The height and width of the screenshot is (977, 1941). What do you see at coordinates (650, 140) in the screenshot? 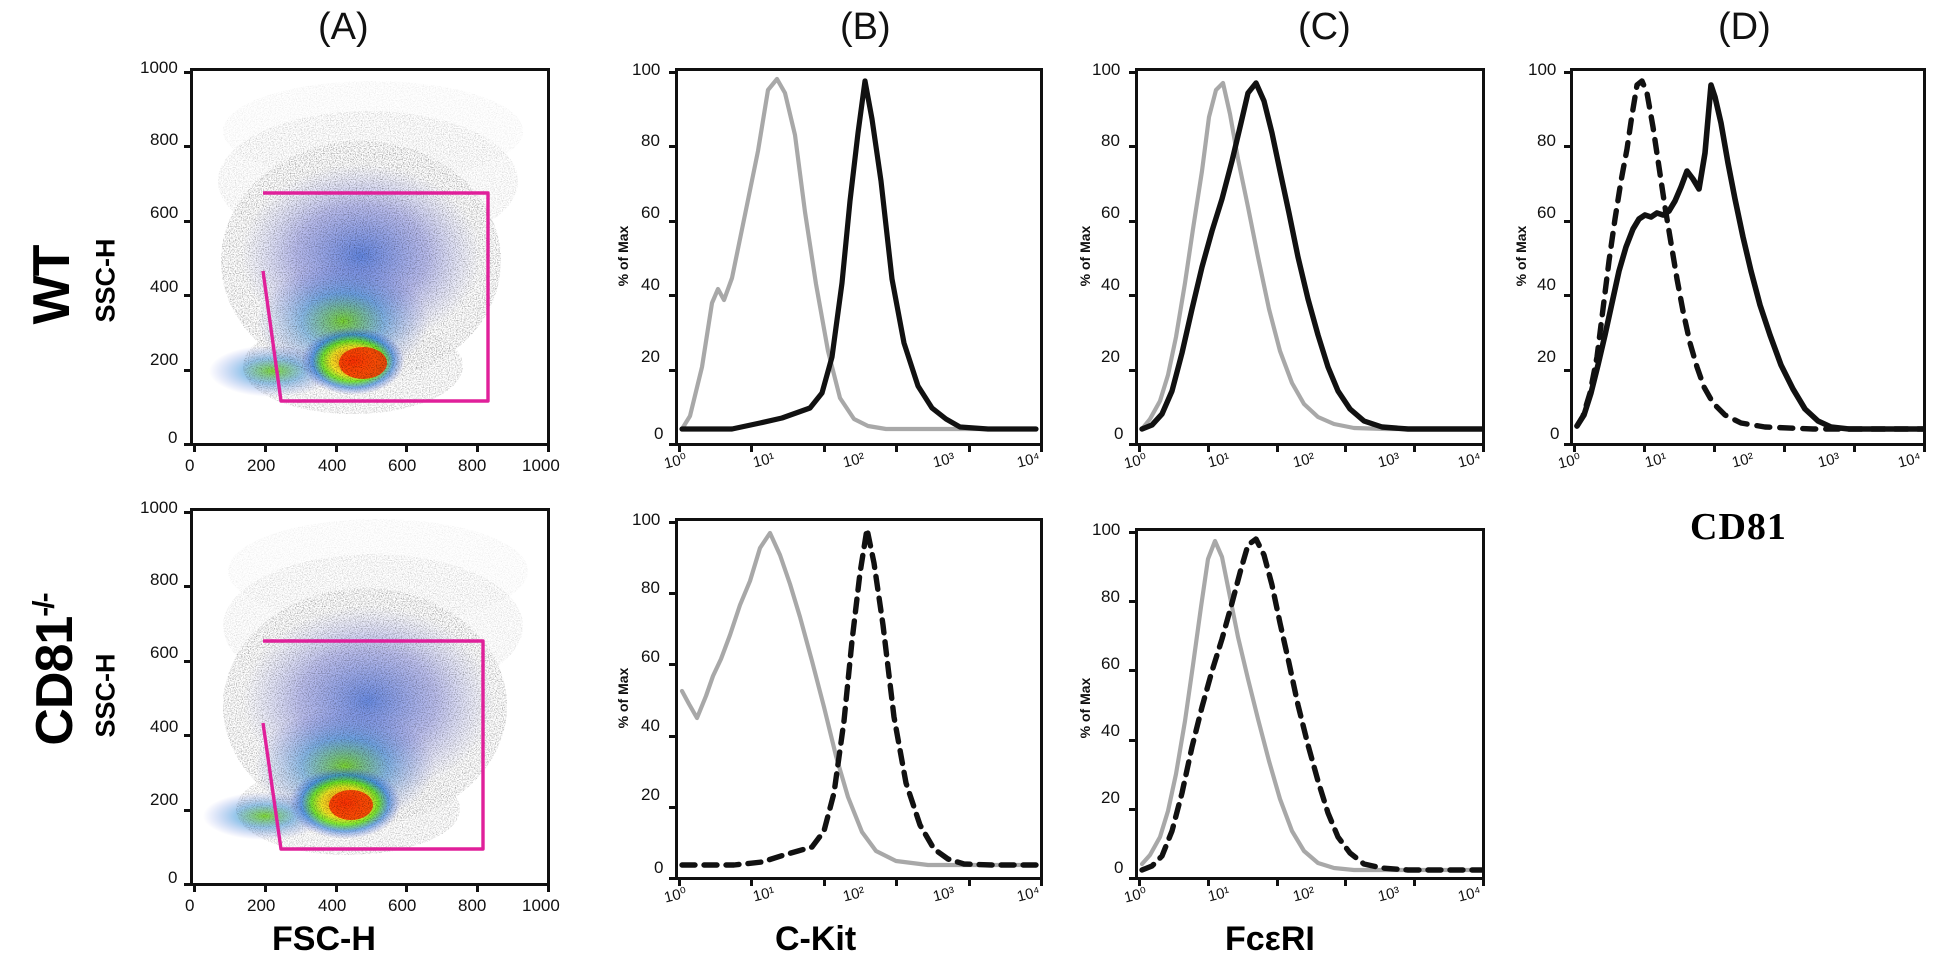
I see `ytick-b-wt-80: 80` at bounding box center [650, 140].